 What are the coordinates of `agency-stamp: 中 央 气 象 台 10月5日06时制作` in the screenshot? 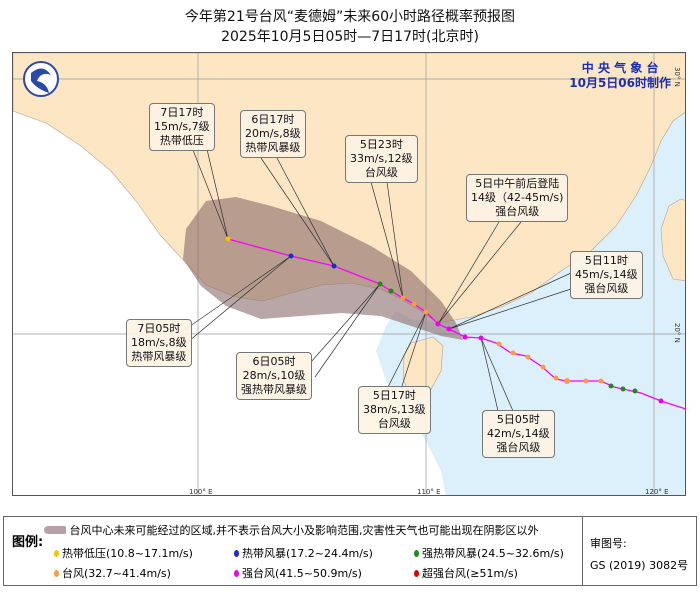 It's located at (620, 76).